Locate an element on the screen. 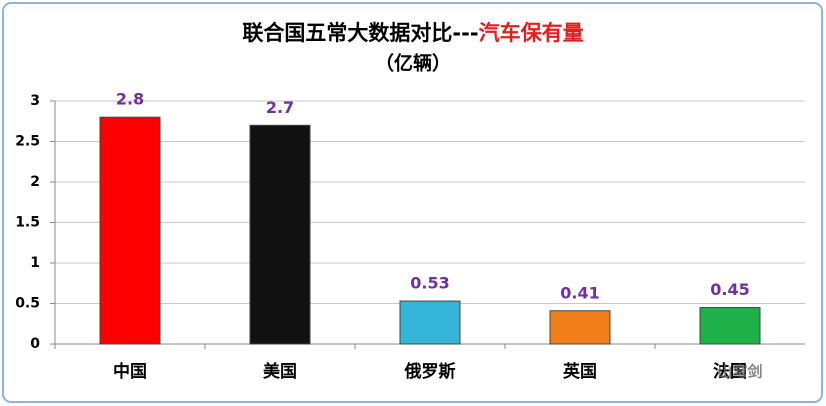 The width and height of the screenshot is (826, 406). y-tick-label: 0.5 is located at coordinates (27, 304).